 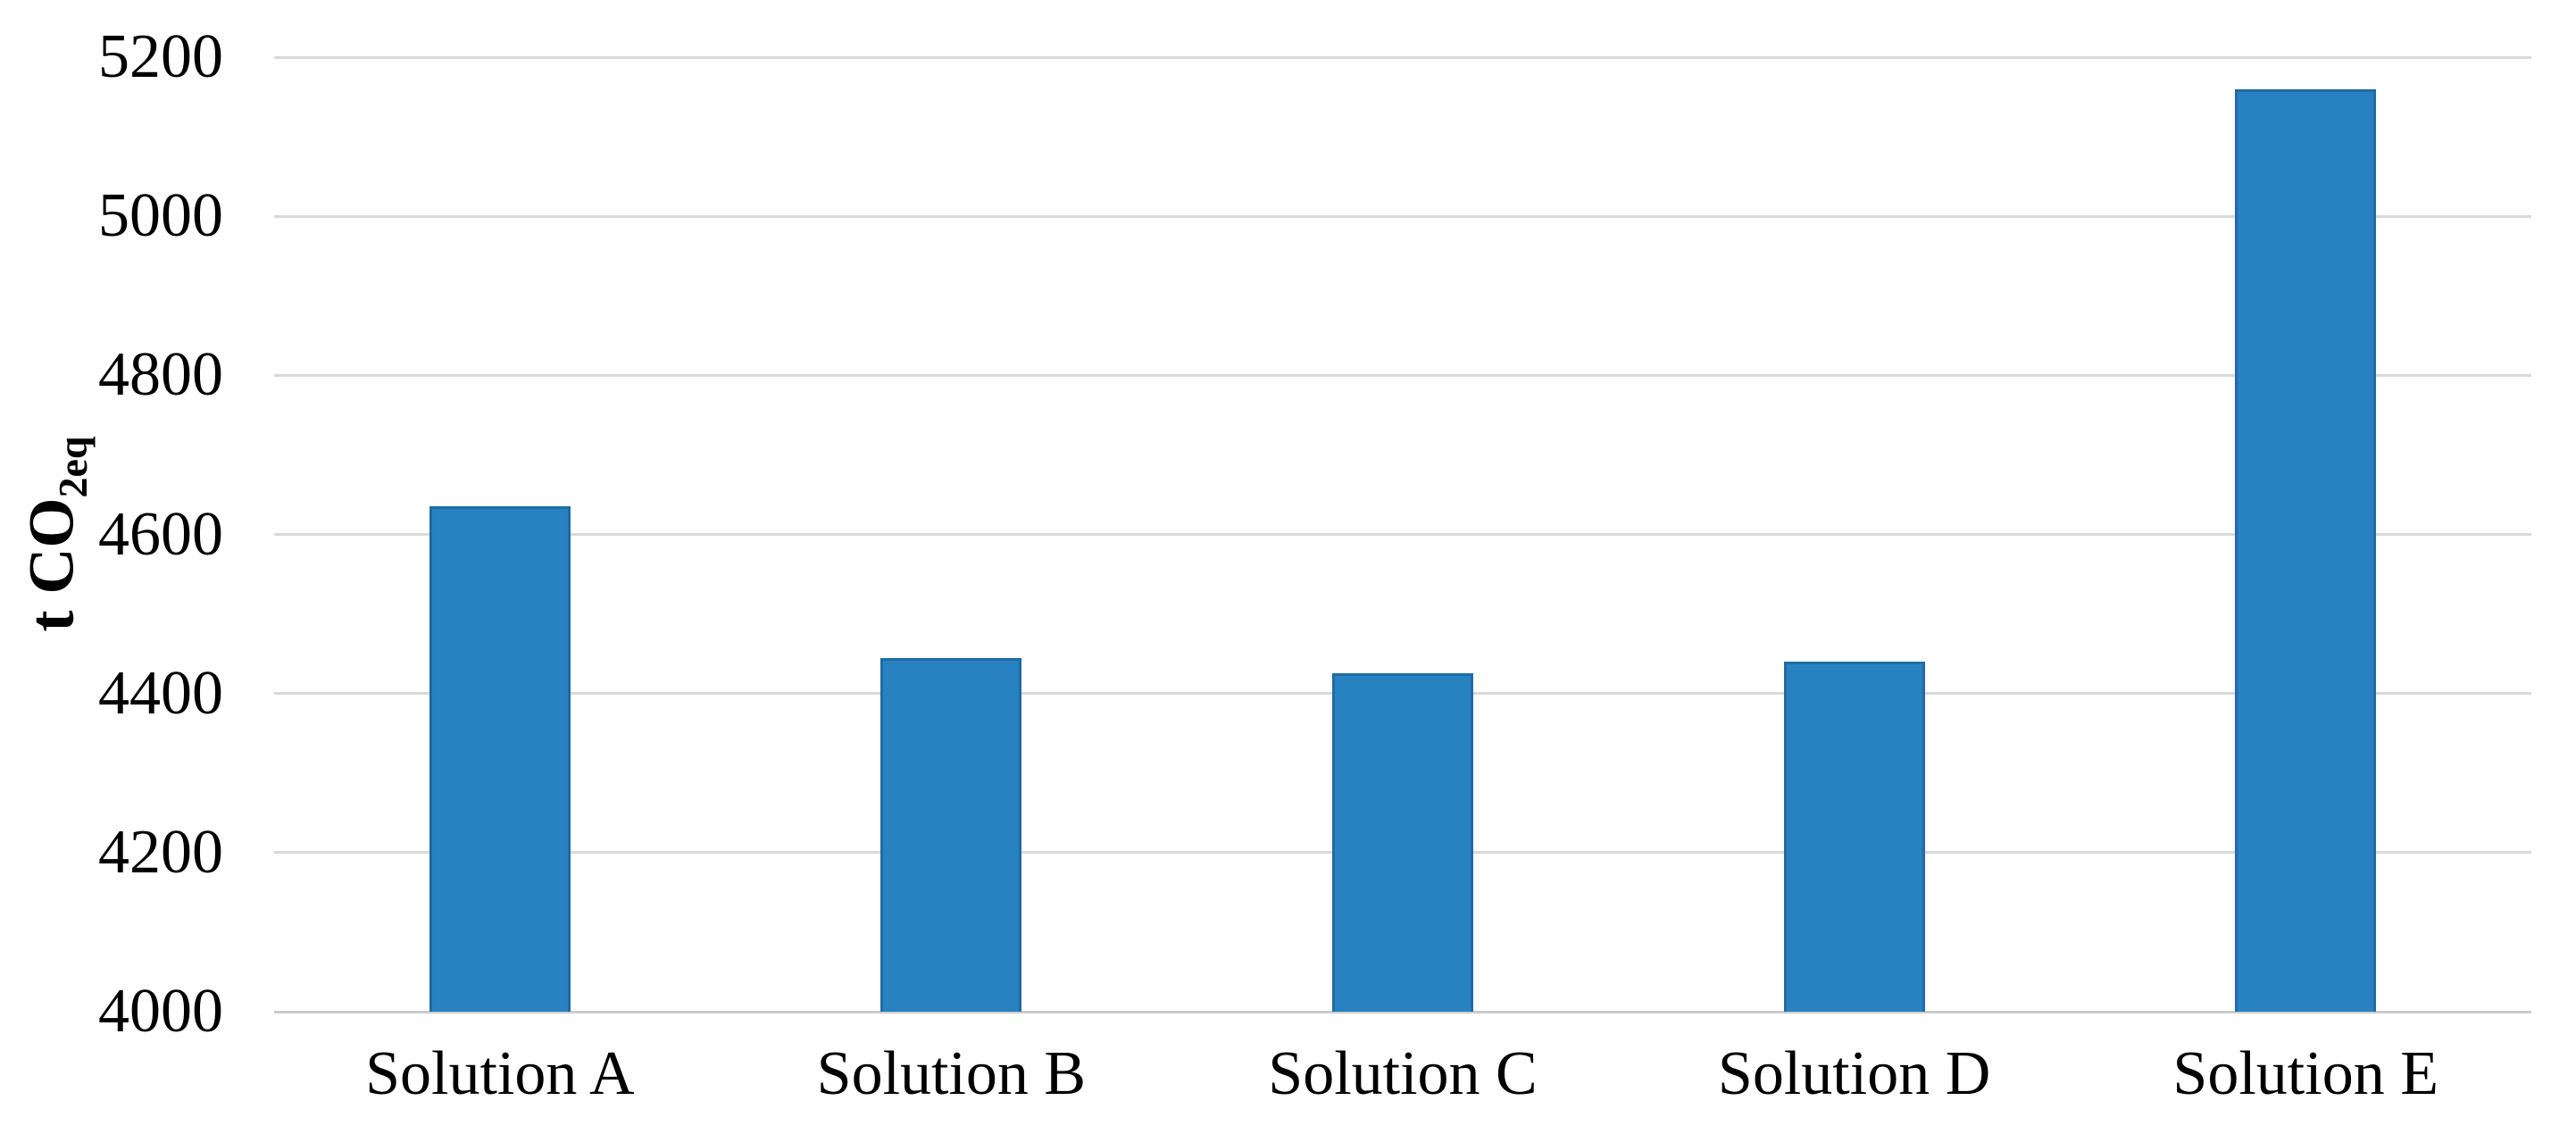 I want to click on y-tick-label: 4400, so click(x=160, y=693).